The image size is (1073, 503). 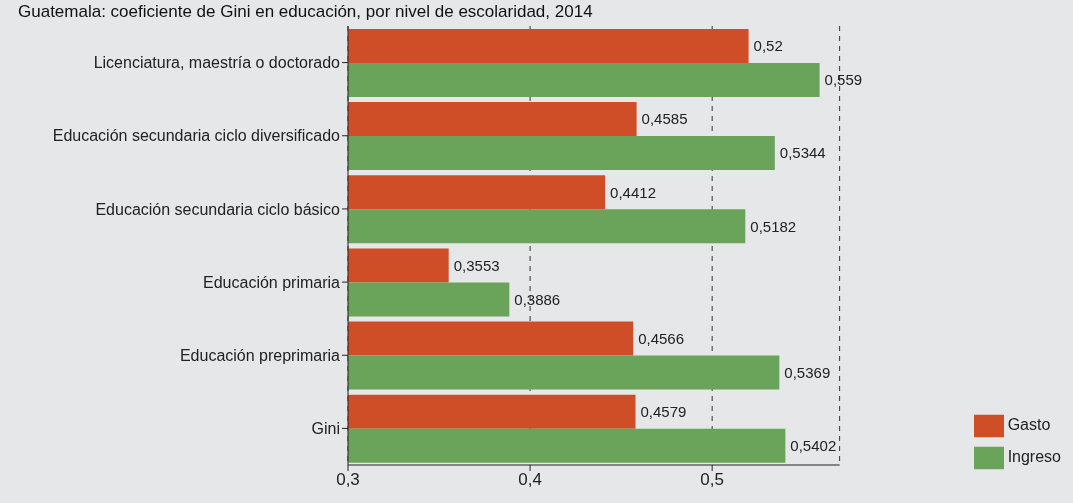 I want to click on data-label: 0,5369, so click(x=807, y=372).